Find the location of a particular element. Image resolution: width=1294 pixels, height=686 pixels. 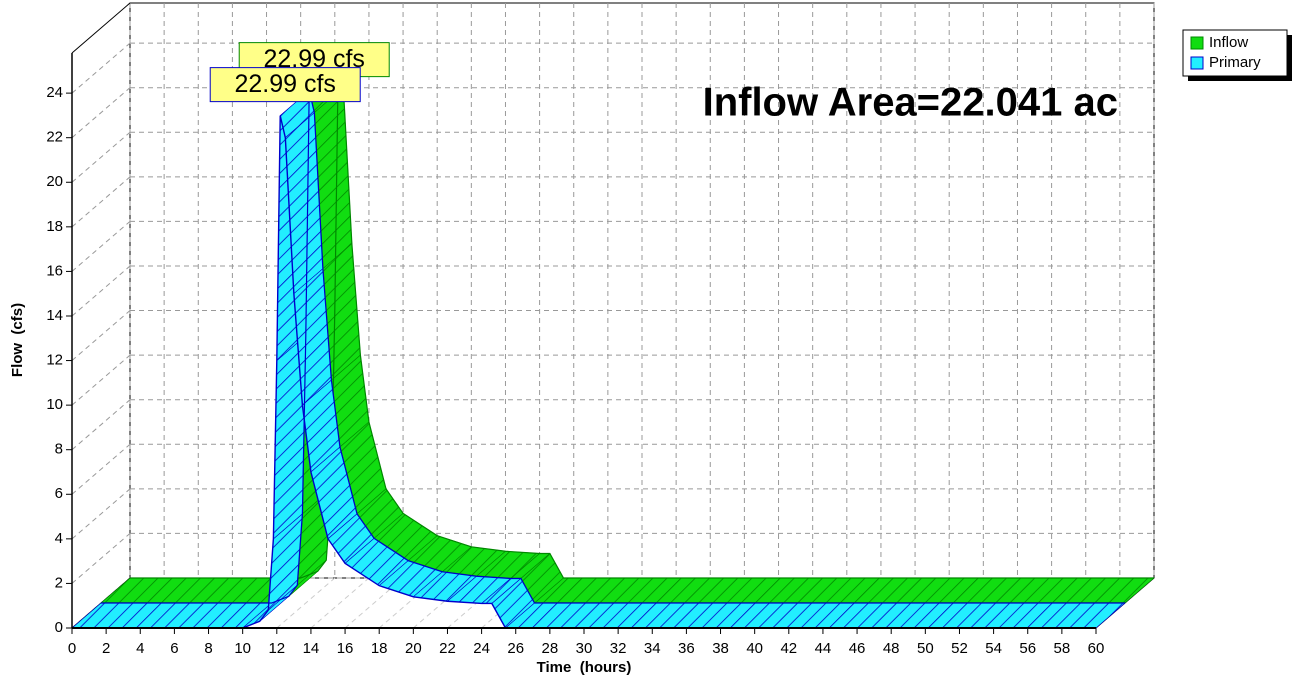

x-tick-label: 0 is located at coordinates (72, 648).